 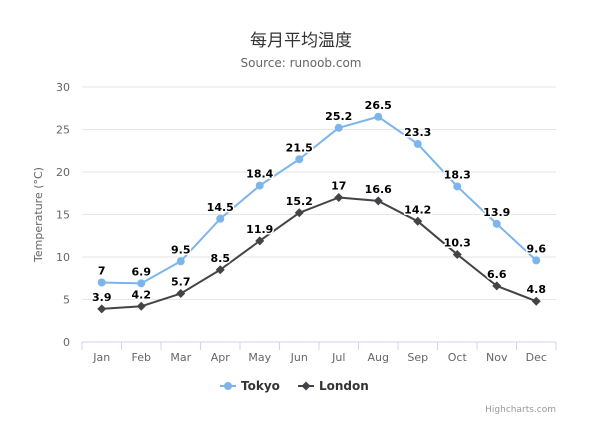 What do you see at coordinates (142, 271) in the screenshot?
I see `data-label: 6.9` at bounding box center [142, 271].